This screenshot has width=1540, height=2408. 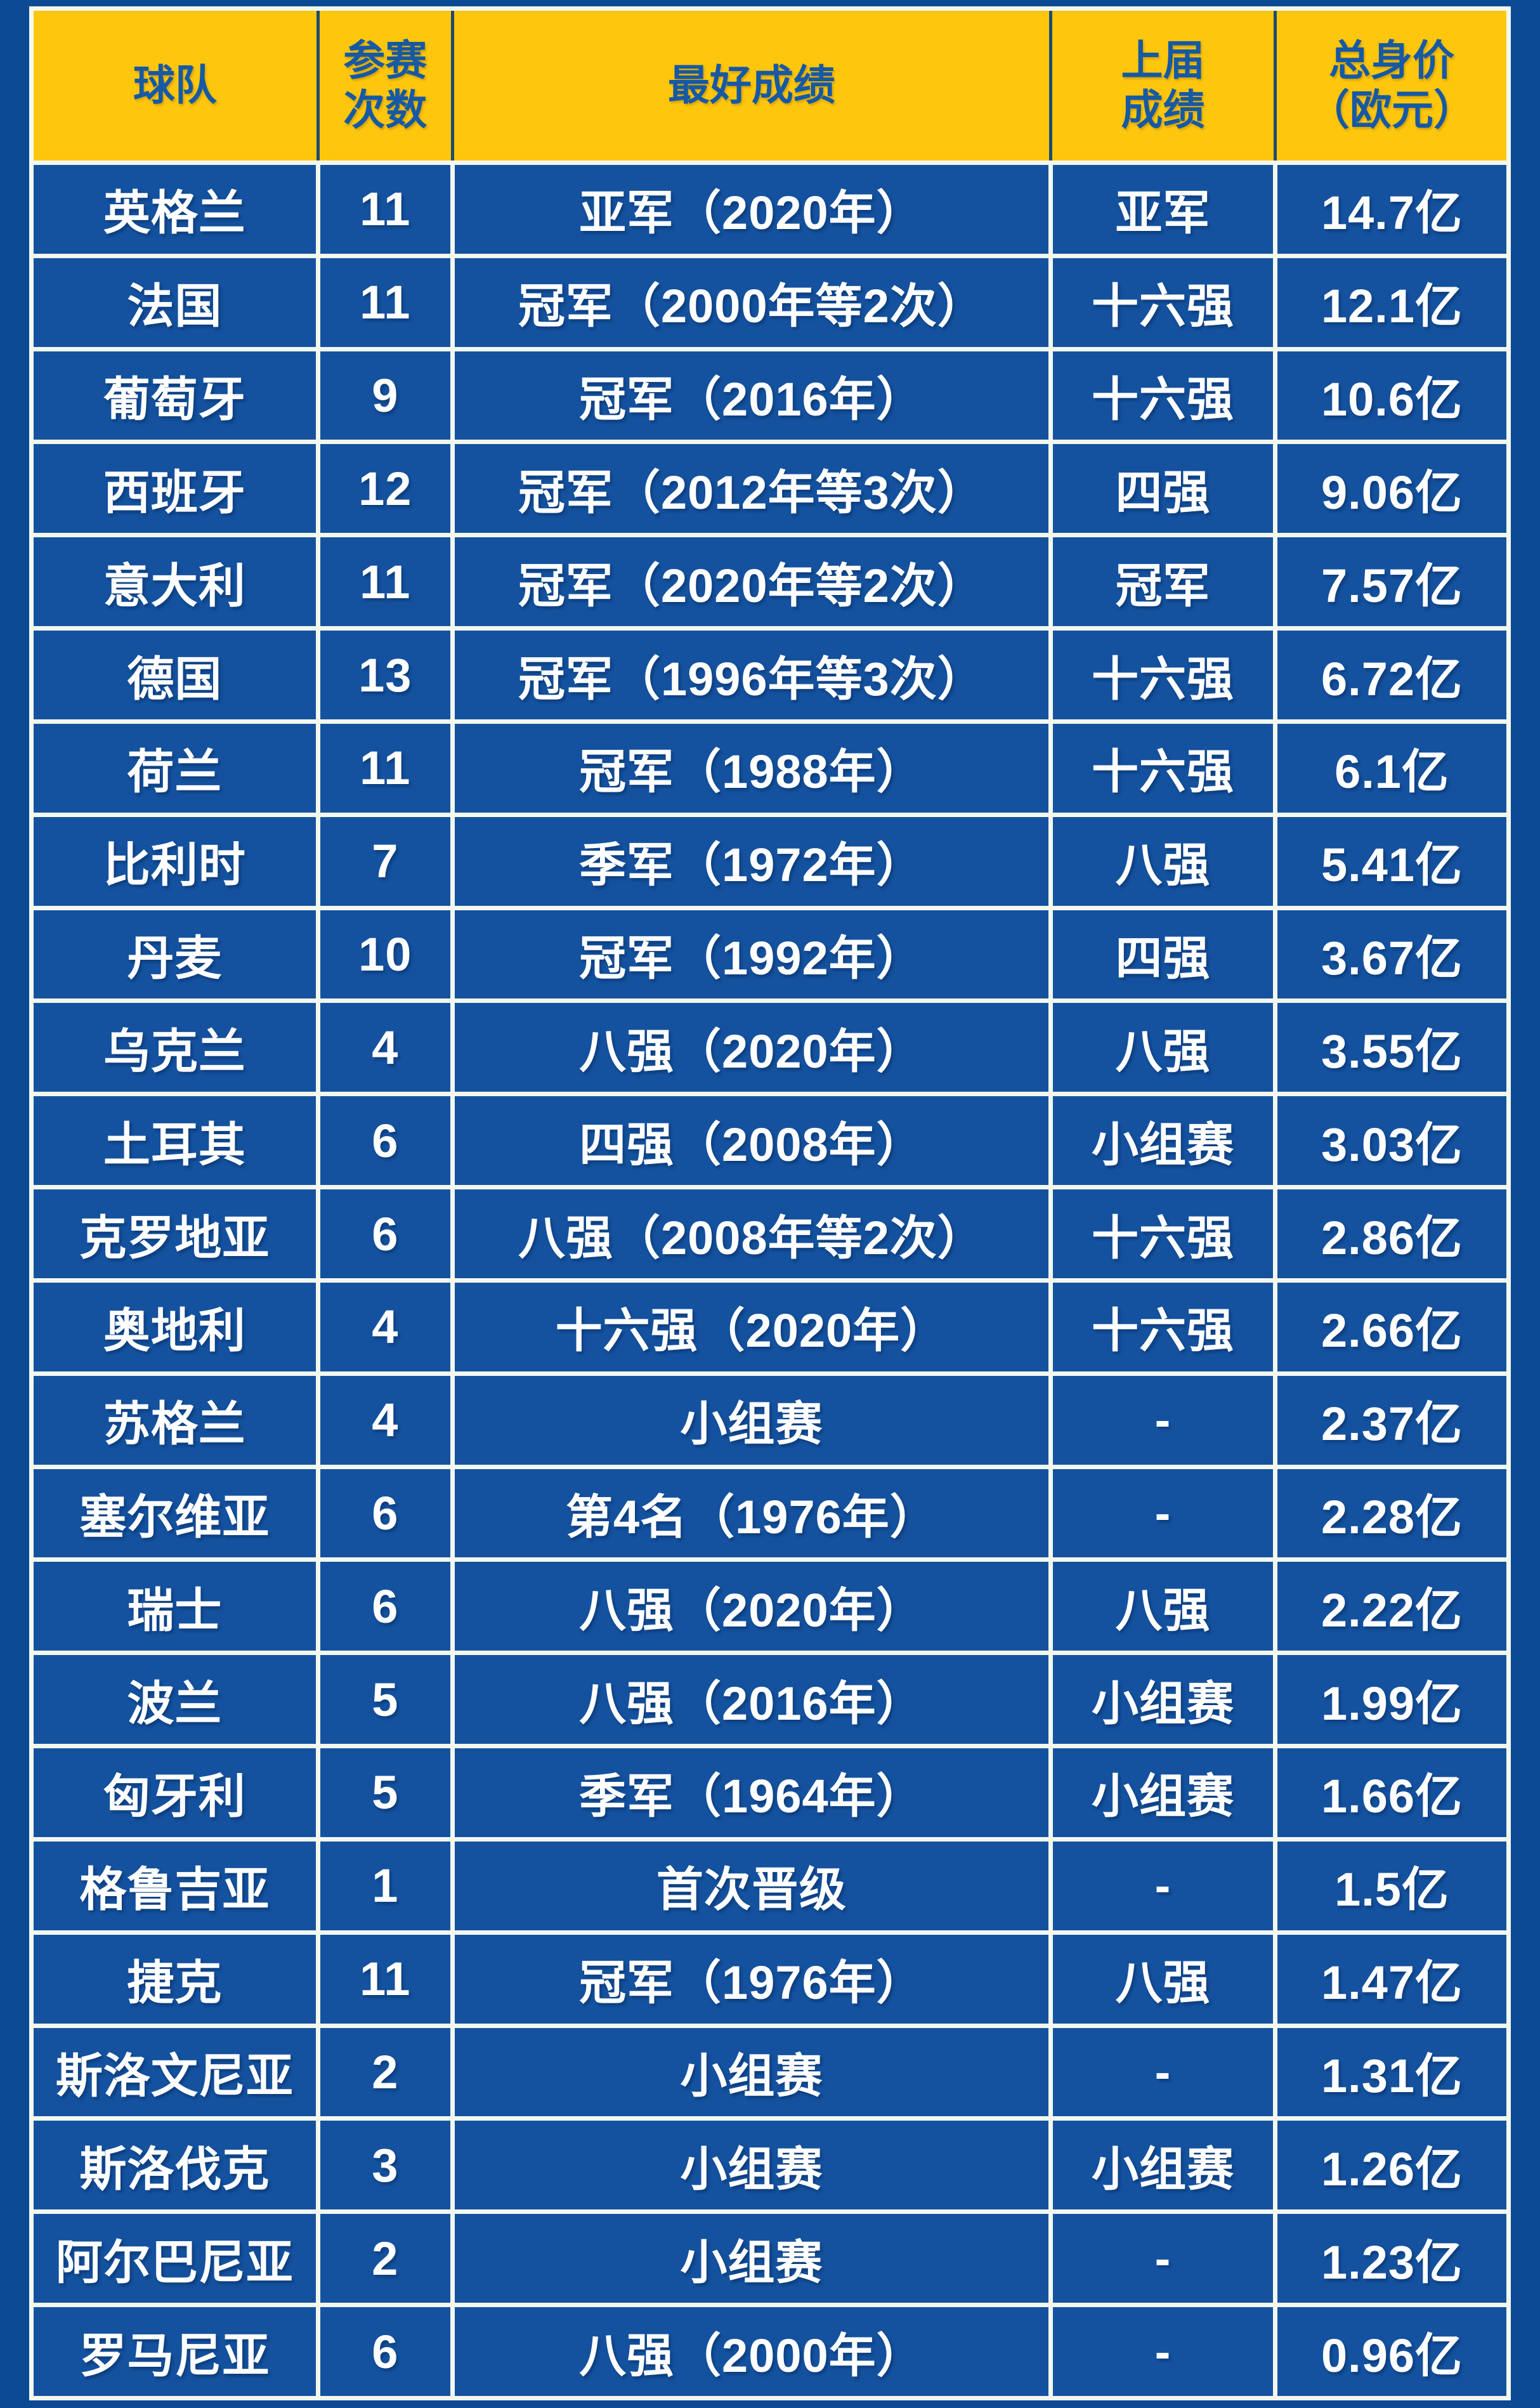 What do you see at coordinates (770, 582) in the screenshot?
I see `table-row: 意大利 11 冠军（2020年等2次） 冠军 7.57亿` at bounding box center [770, 582].